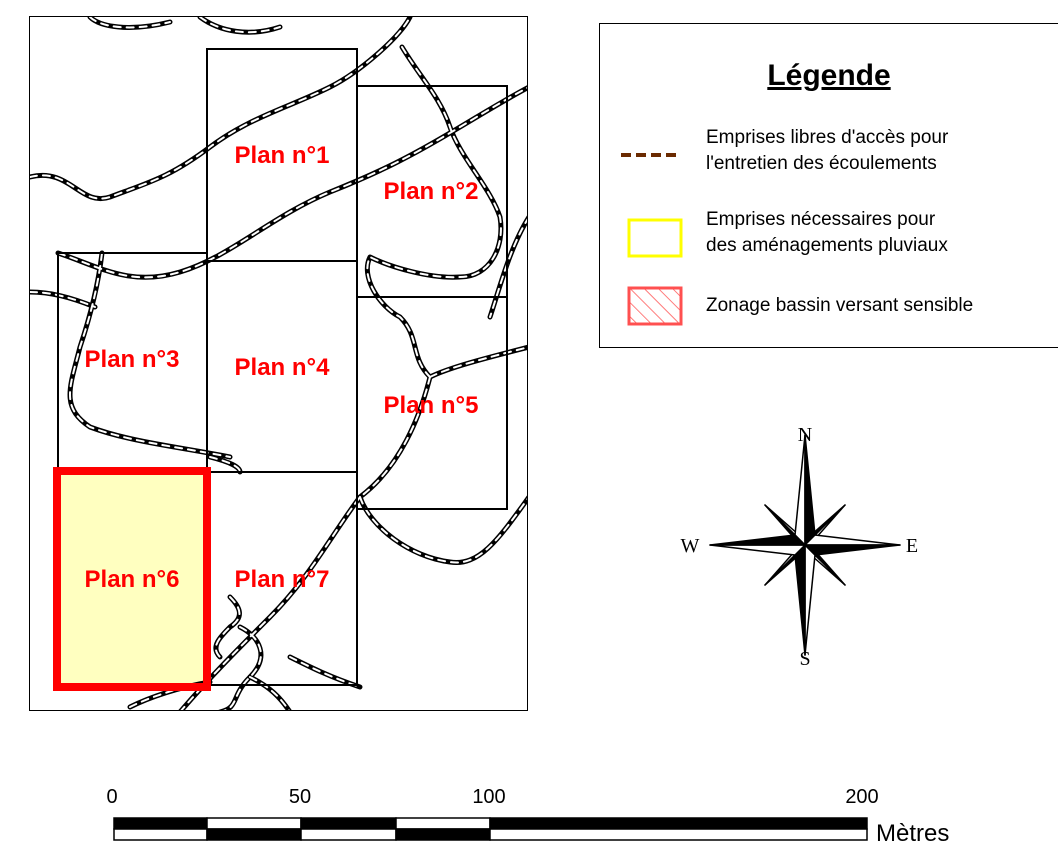 Image resolution: width=1058 pixels, height=861 pixels. I want to click on plan-5-label: Plan n°5, so click(431, 405).